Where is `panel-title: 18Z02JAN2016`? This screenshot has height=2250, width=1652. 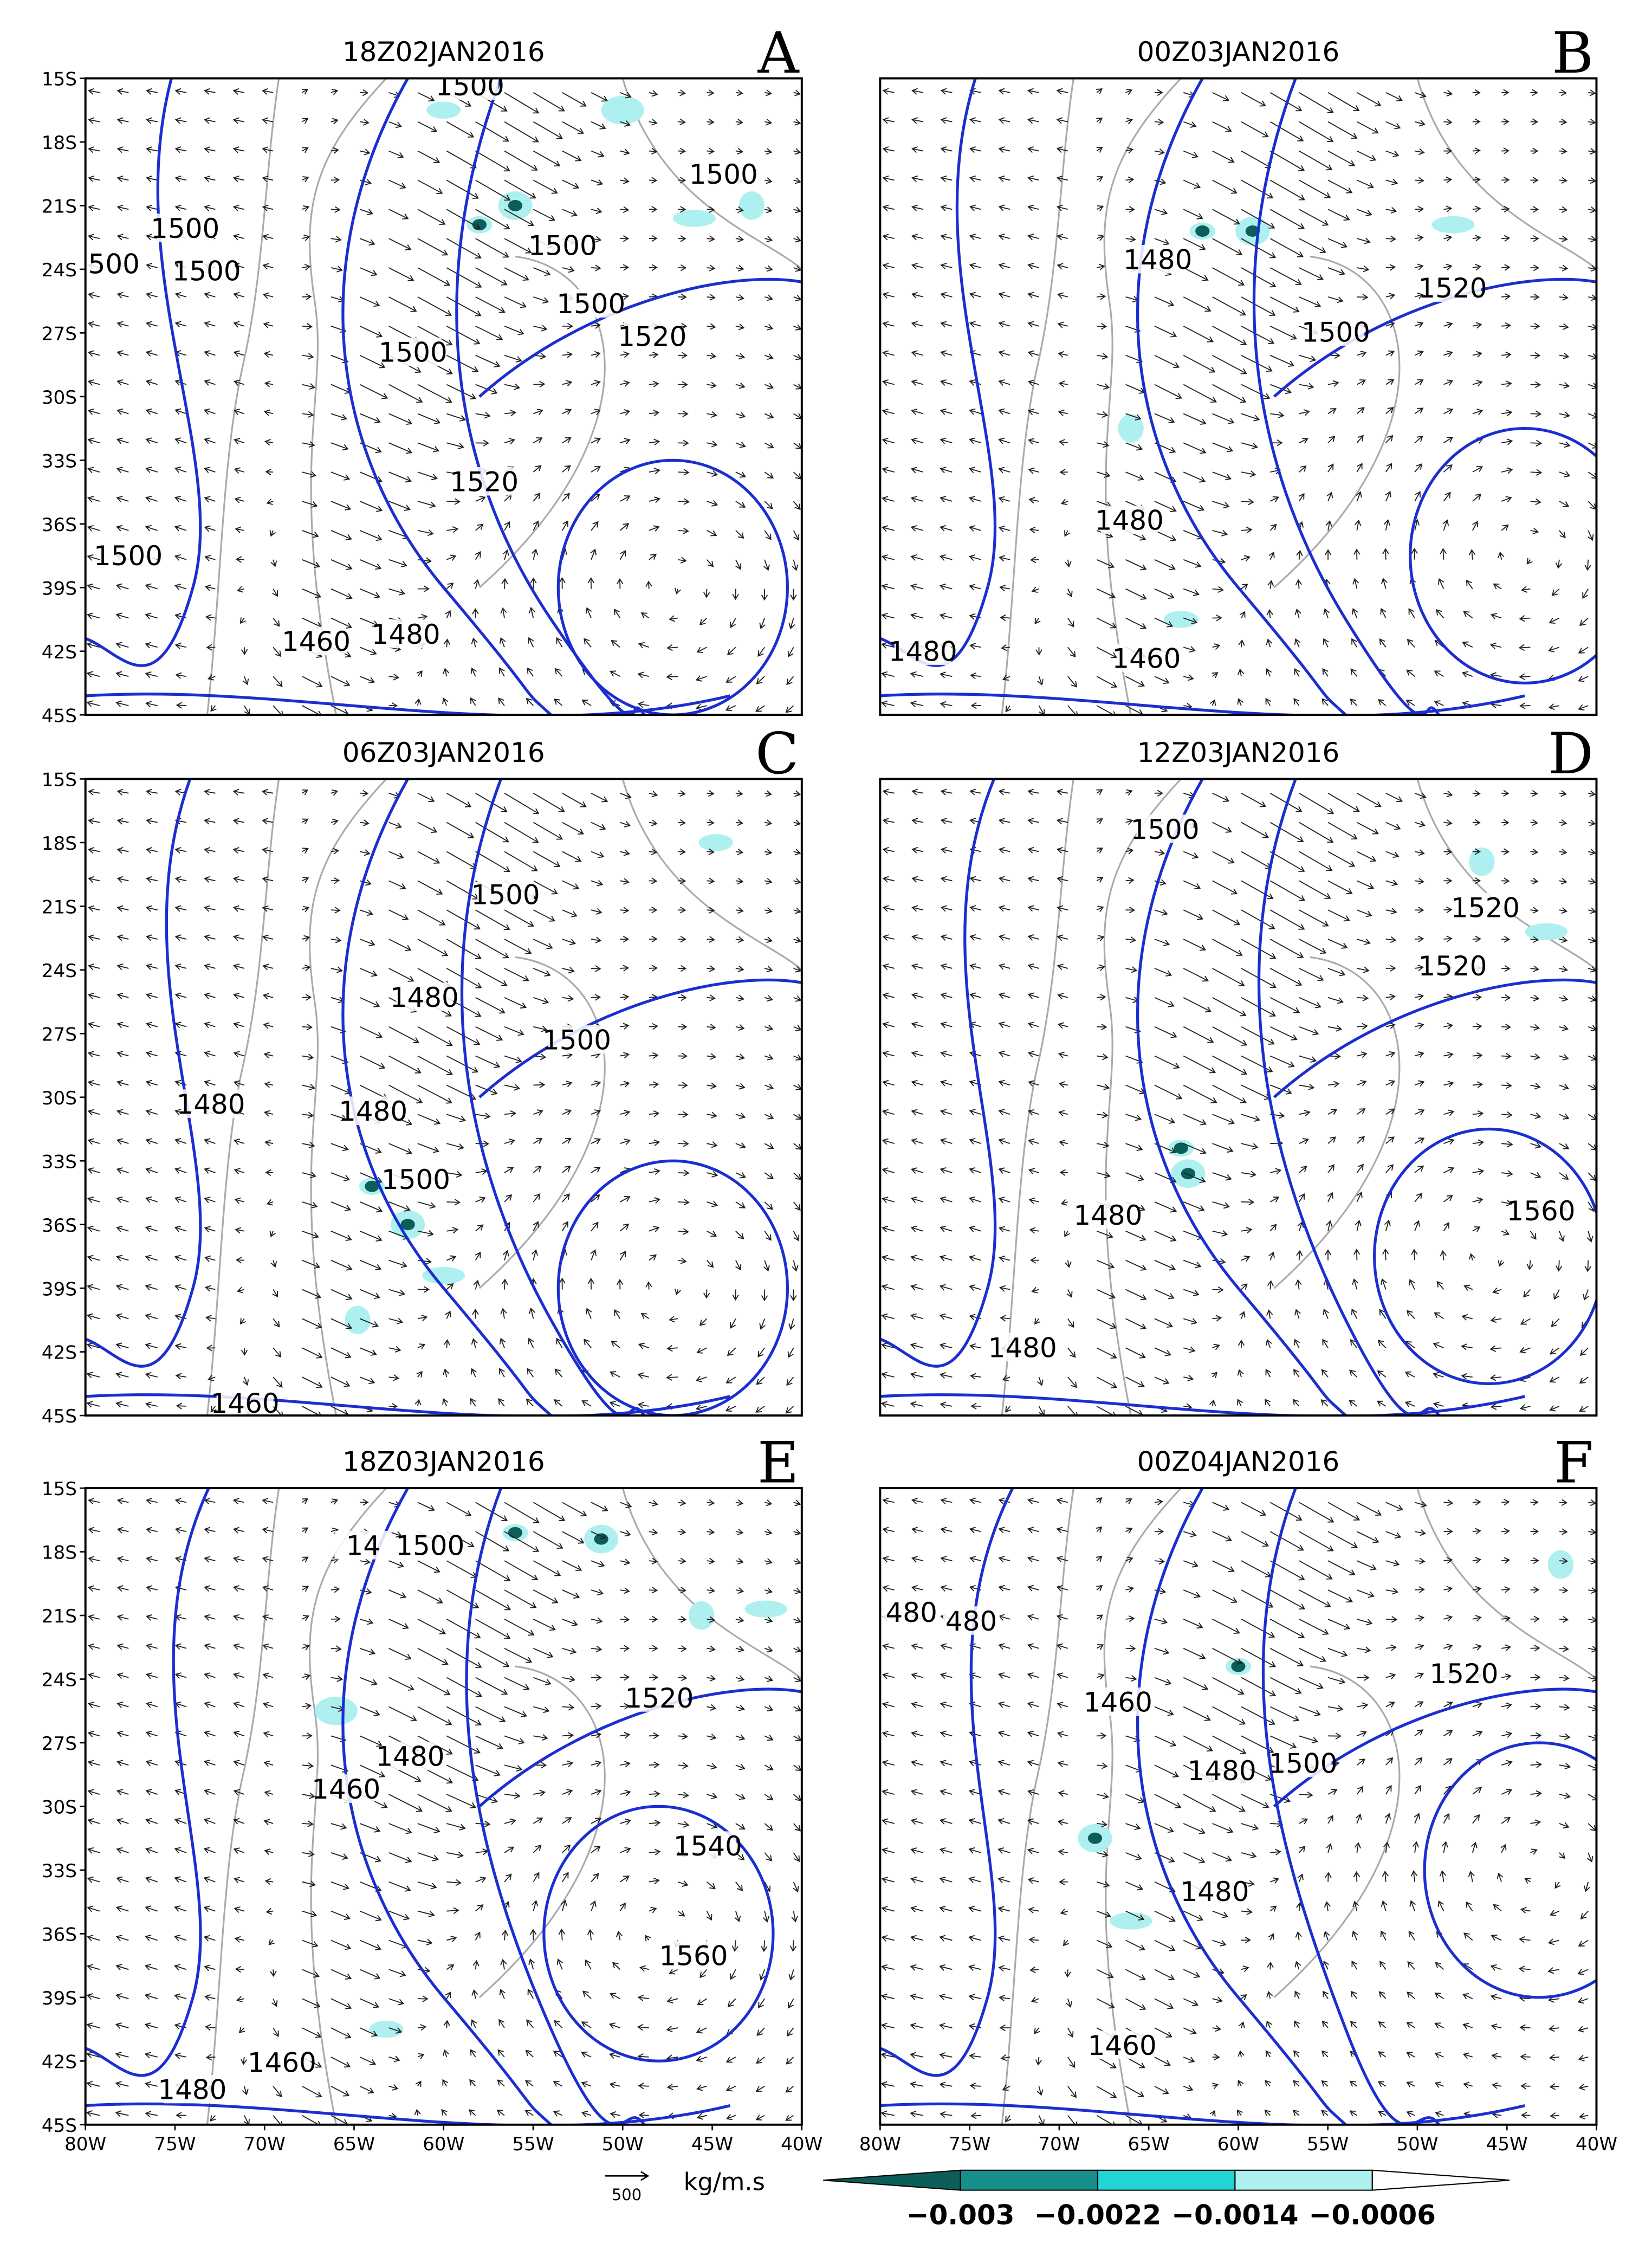 panel-title: 18Z02JAN2016 is located at coordinates (443, 52).